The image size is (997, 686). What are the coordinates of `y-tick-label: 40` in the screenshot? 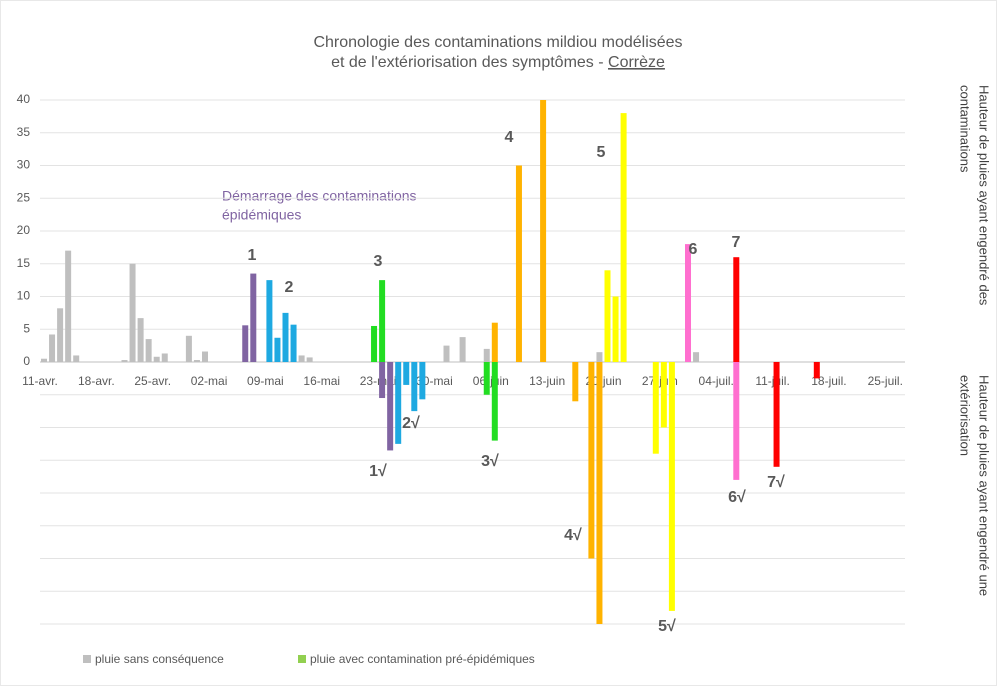 It's located at (24, 99).